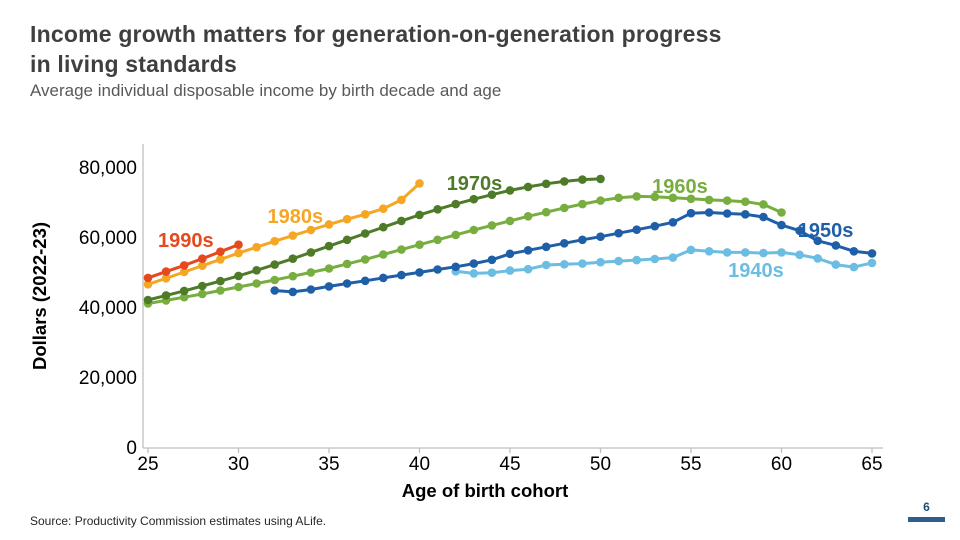 The height and width of the screenshot is (540, 960). Describe the element at coordinates (131, 448) in the screenshot. I see `y-tick-label: 0` at that location.